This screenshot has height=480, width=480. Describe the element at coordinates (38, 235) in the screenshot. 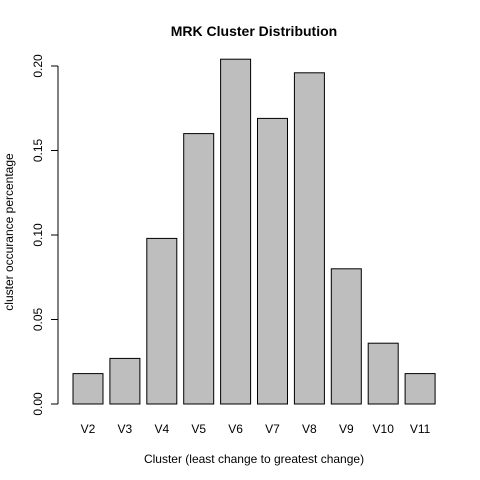

I see `y-tick-label: 0.10` at that location.